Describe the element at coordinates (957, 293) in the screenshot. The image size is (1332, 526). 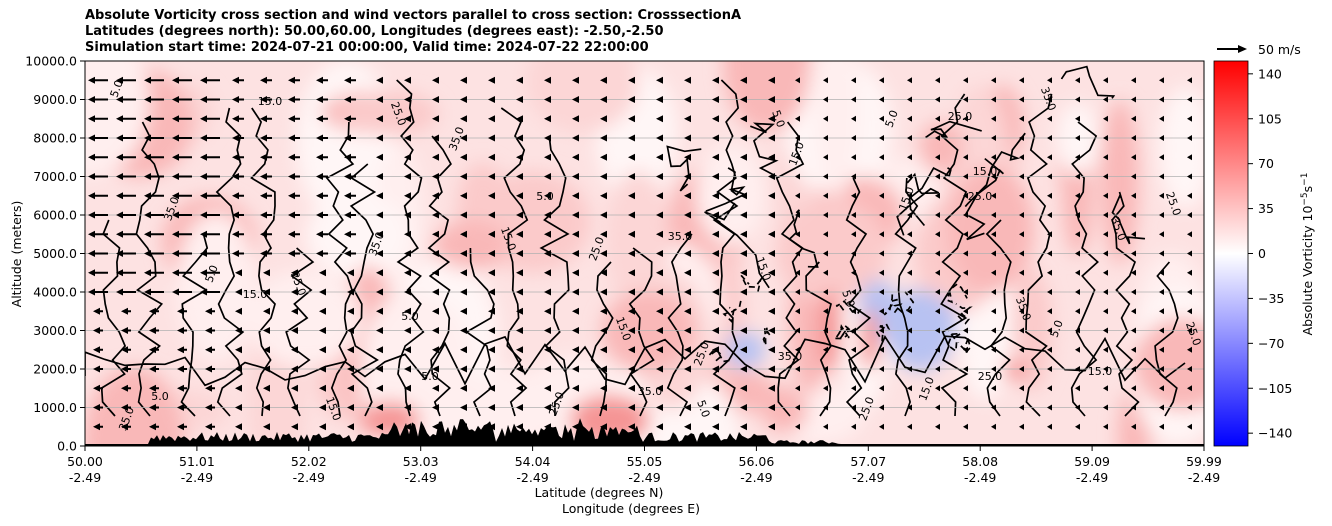
I see `contour-line-negative` at that location.